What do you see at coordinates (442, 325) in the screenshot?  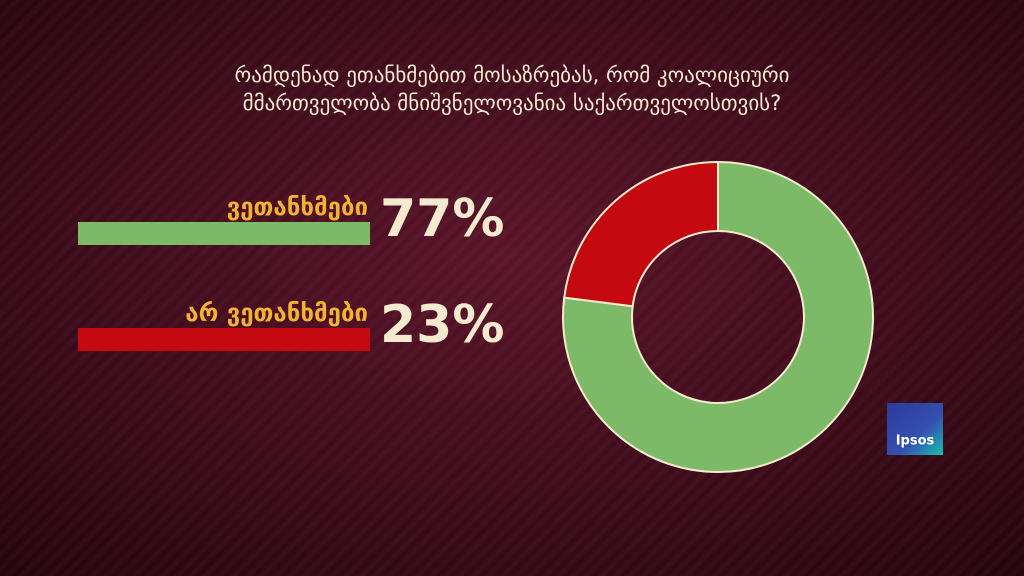 I see `value-label: 23%` at bounding box center [442, 325].